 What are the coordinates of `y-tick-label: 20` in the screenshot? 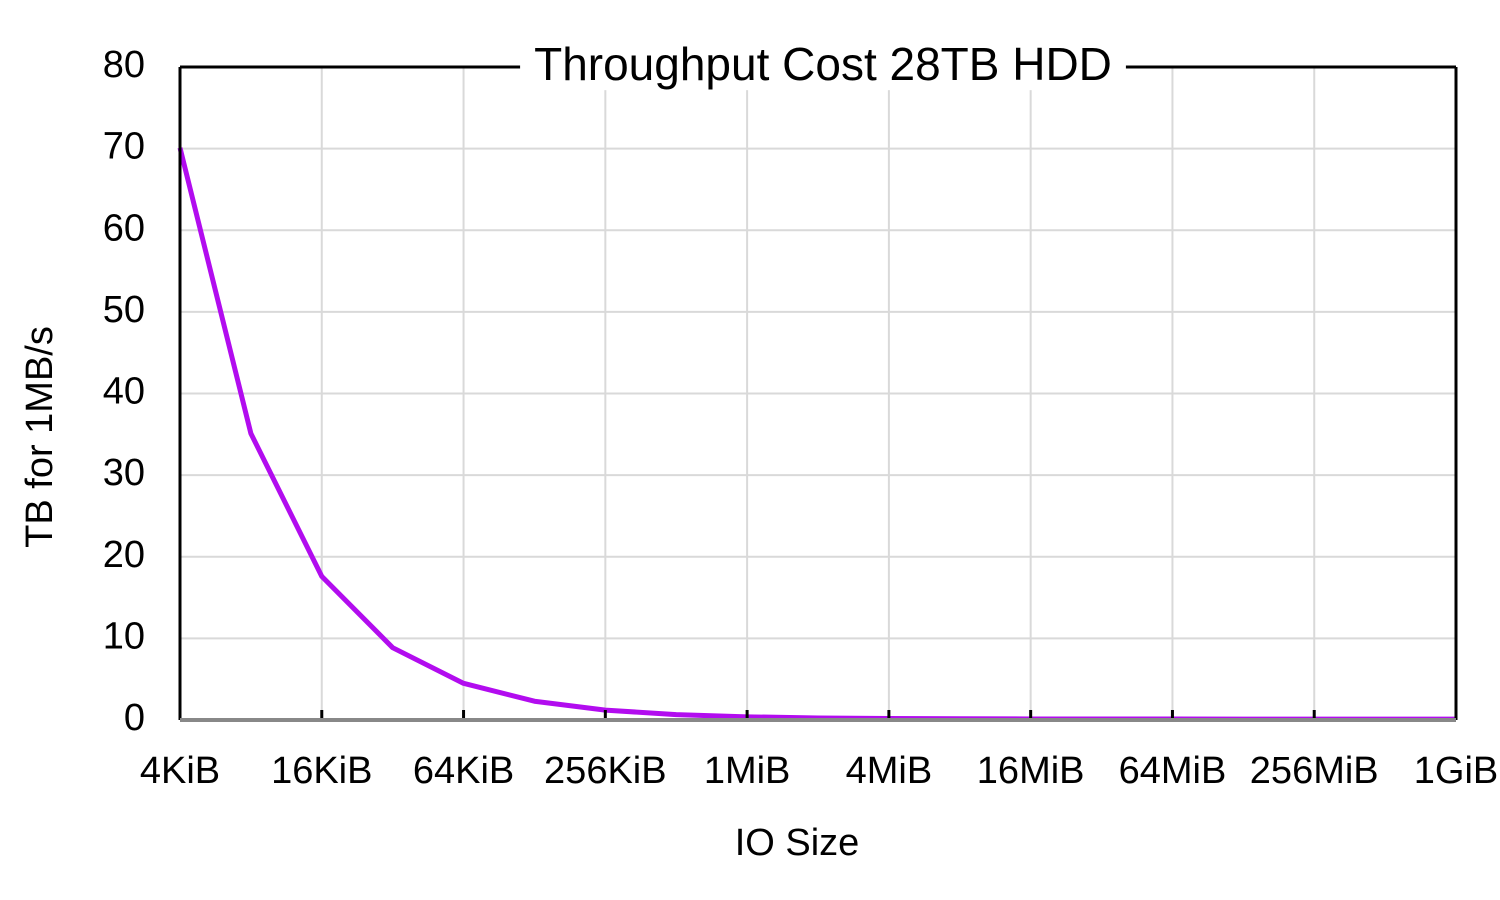 It's located at (124, 555).